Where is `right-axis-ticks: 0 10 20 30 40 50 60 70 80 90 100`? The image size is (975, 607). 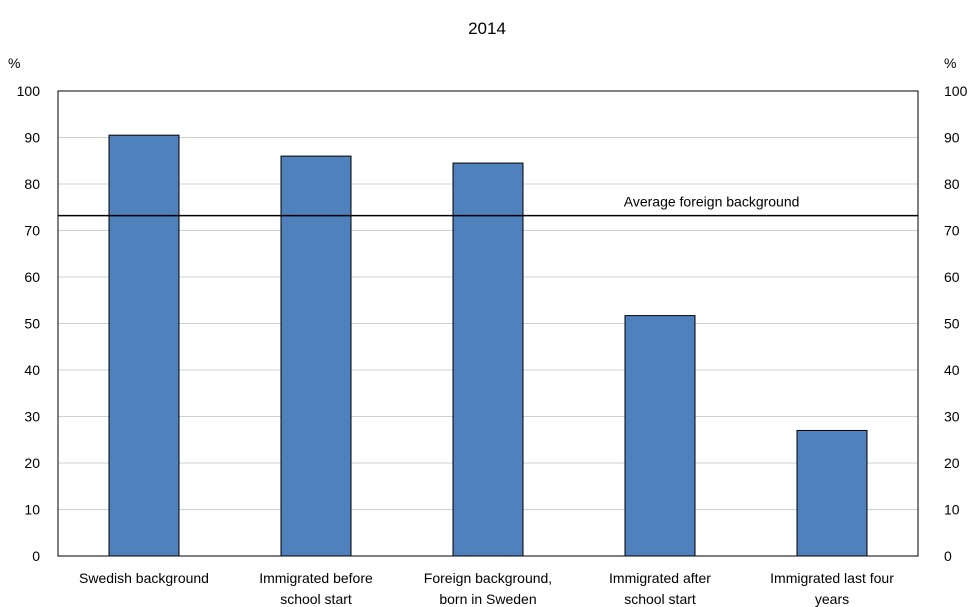 right-axis-ticks: 0 10 20 30 40 50 60 70 80 90 100 is located at coordinates (956, 323).